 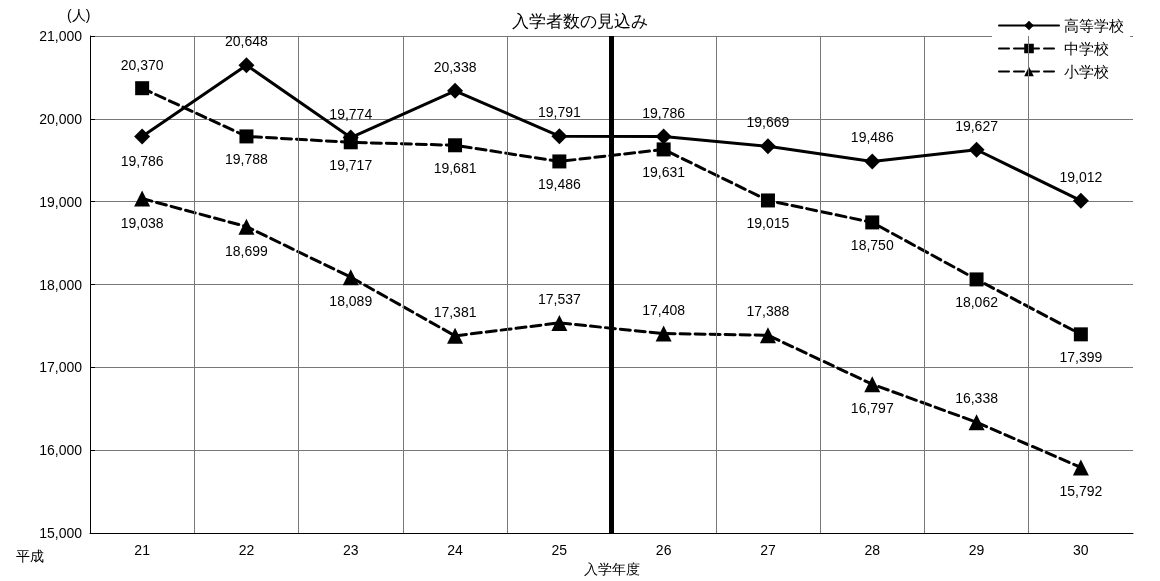 What do you see at coordinates (61, 367) in the screenshot?
I see `y-tick-label: 17,000` at bounding box center [61, 367].